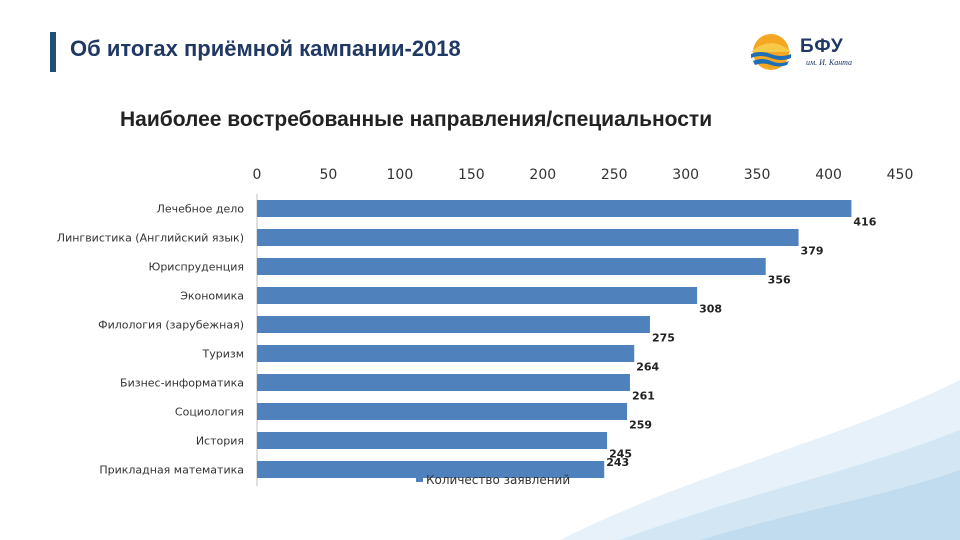 This screenshot has width=960, height=540. What do you see at coordinates (685, 175) in the screenshot?
I see `x-tick-label: 300` at bounding box center [685, 175].